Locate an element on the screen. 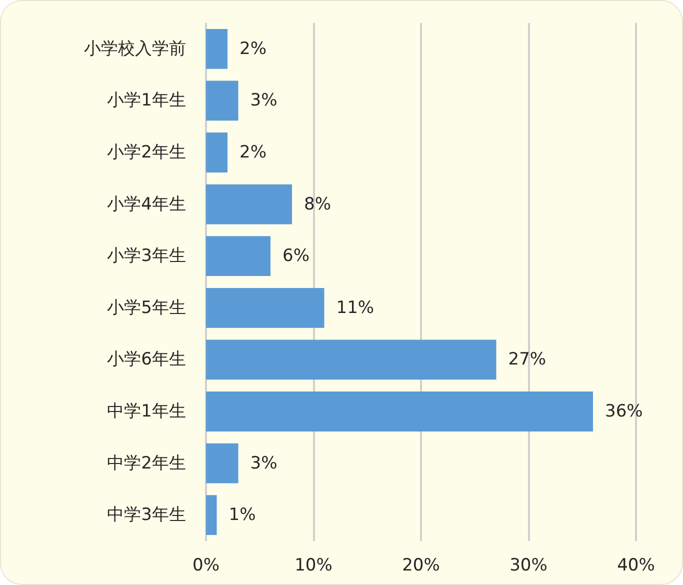 This screenshot has height=585, width=683. y-tick-label: 小学校入学前 is located at coordinates (135, 48).